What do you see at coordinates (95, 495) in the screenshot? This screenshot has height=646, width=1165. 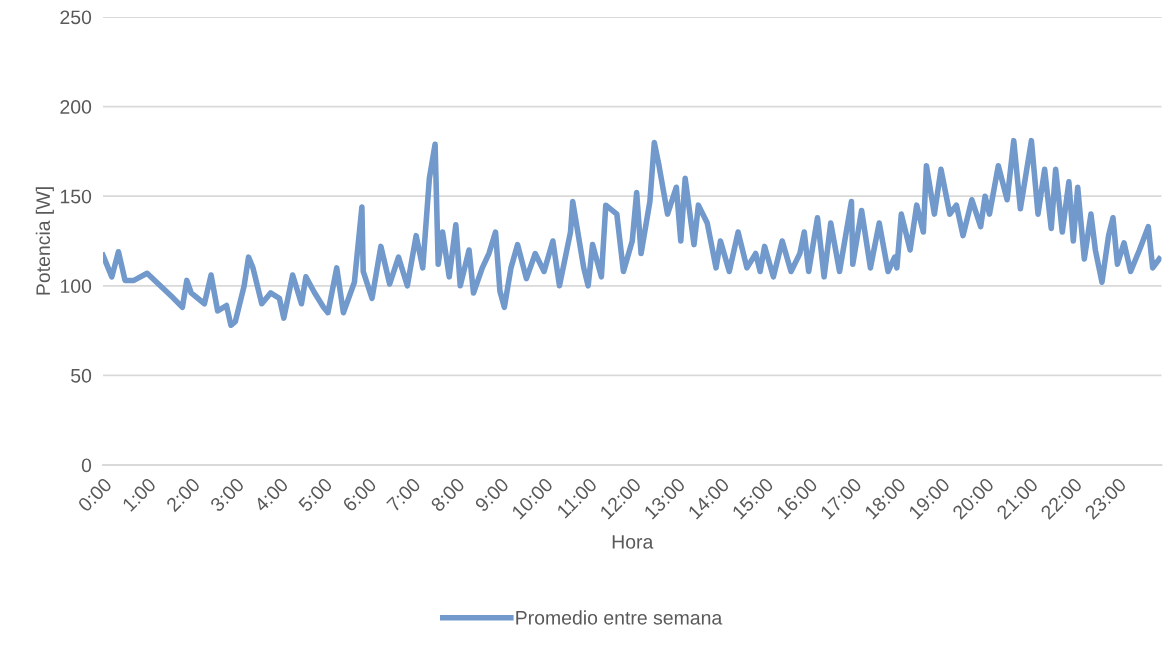 I see `x-tick-label: 0:00` at bounding box center [95, 495].